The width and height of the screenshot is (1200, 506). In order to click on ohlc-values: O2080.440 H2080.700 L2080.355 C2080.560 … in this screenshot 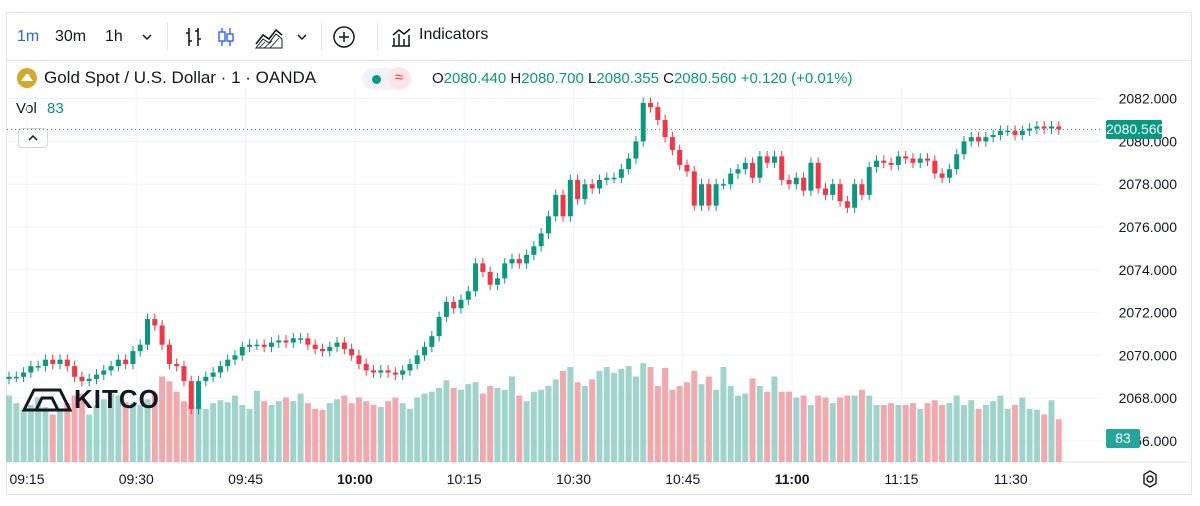, I will do `click(642, 78)`.